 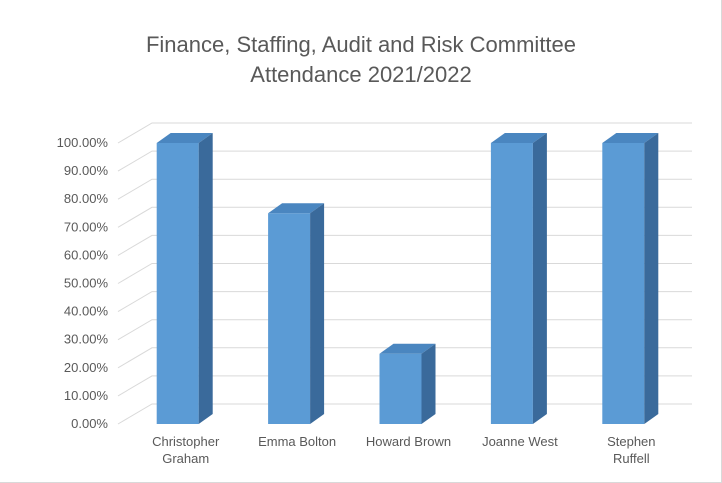 I want to click on y-tick-label: 80.00%, so click(x=86, y=198).